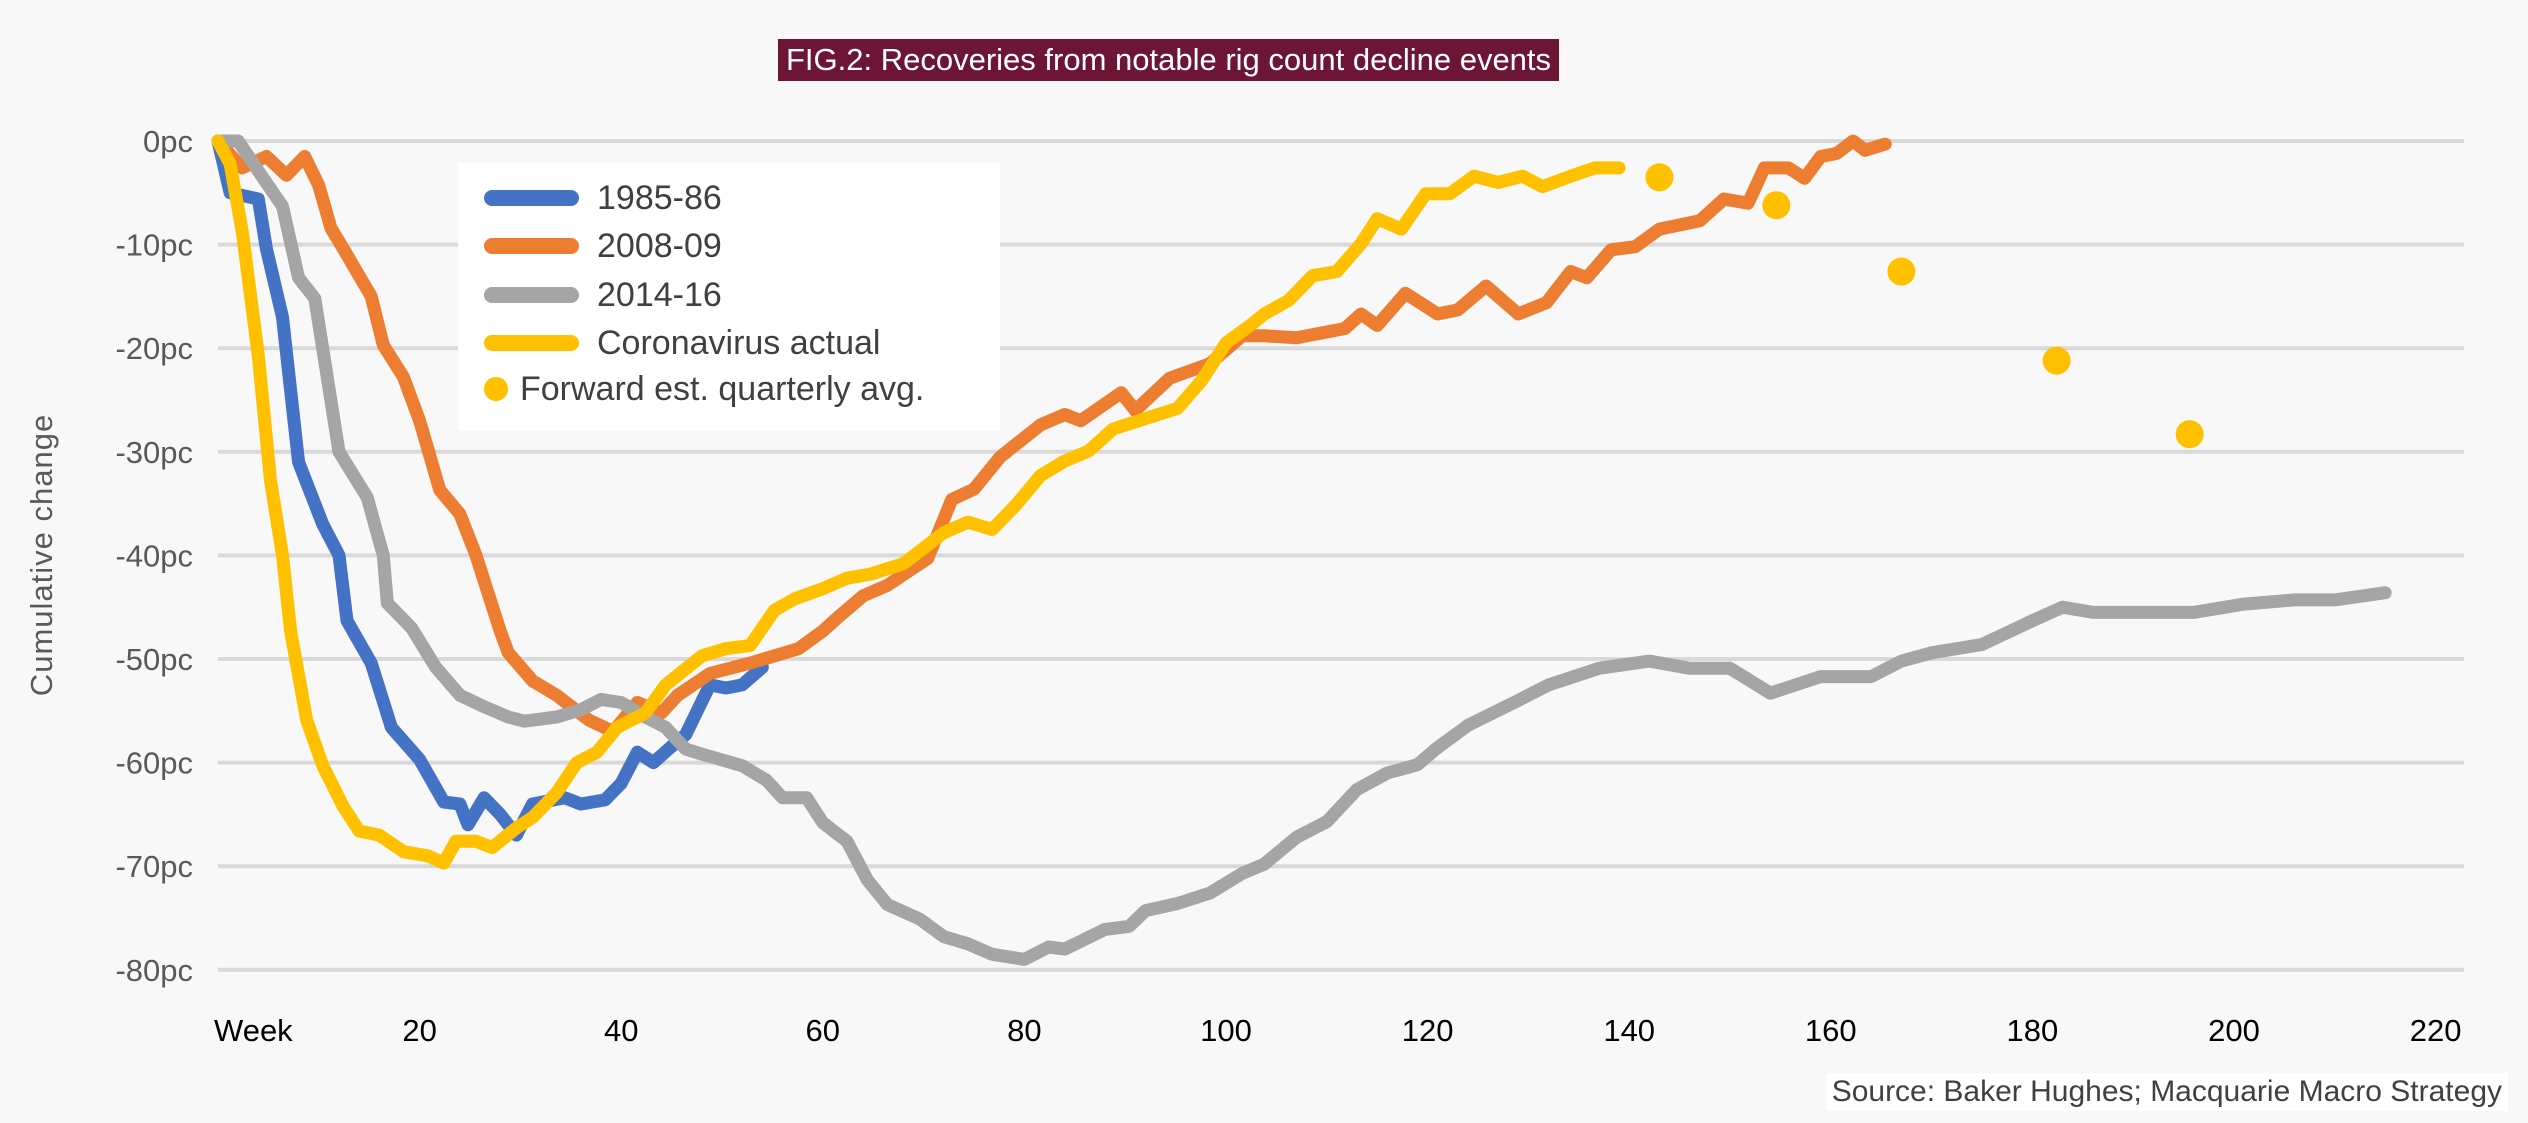 The width and height of the screenshot is (2528, 1123). Describe the element at coordinates (154, 970) in the screenshot. I see `y-tick-label: -80pc` at that location.